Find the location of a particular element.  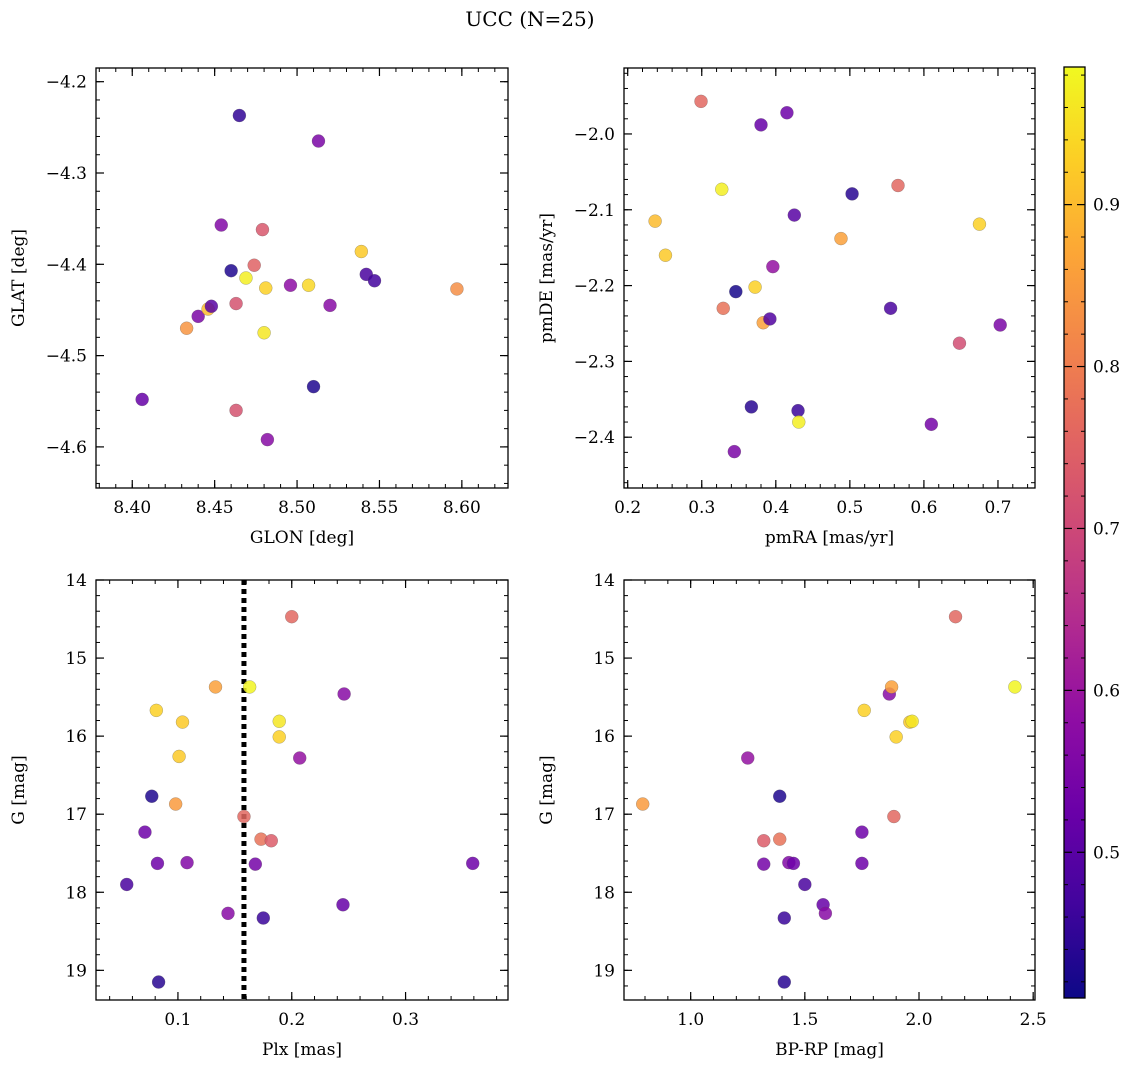

x-tick-label: 0.2 is located at coordinates (627, 508).